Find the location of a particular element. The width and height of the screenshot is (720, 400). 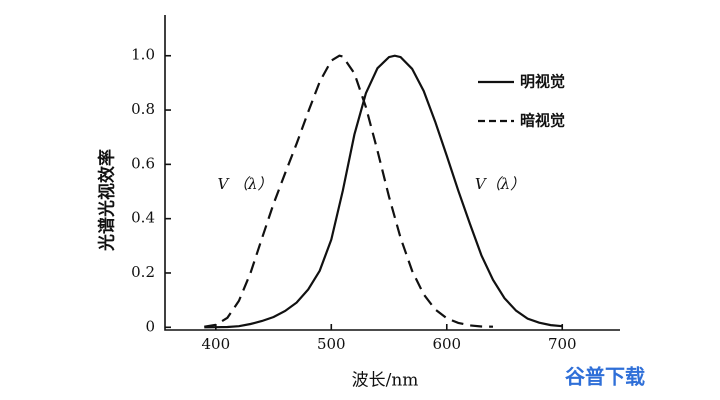

y-tick-label: 1.0 is located at coordinates (143, 55).